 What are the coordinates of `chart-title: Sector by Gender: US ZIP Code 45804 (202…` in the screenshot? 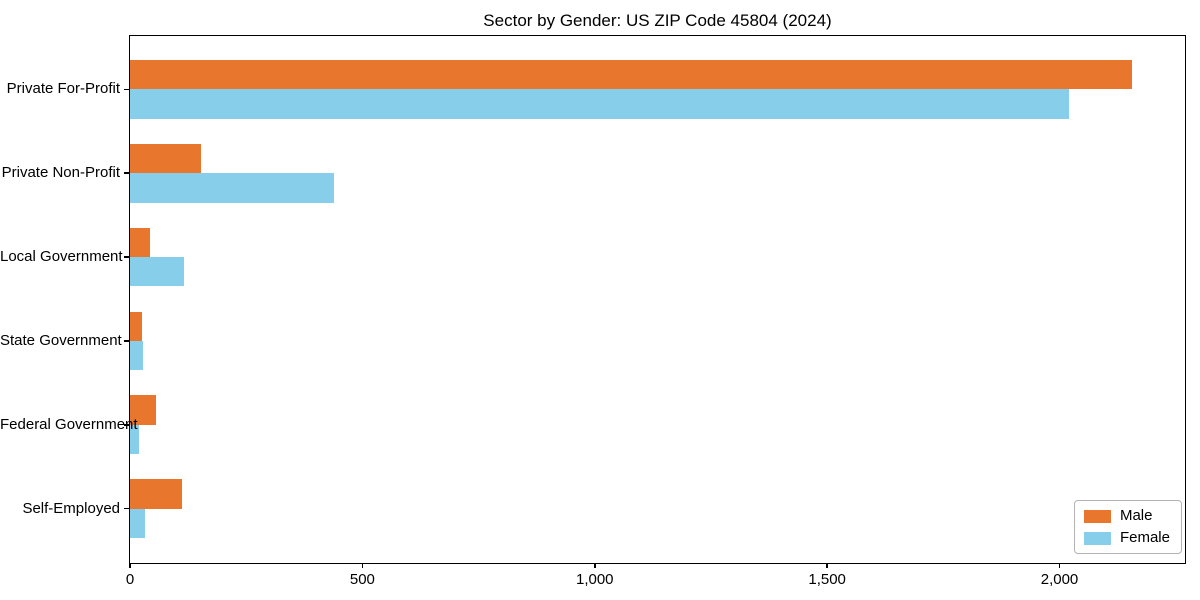 It's located at (657, 20).